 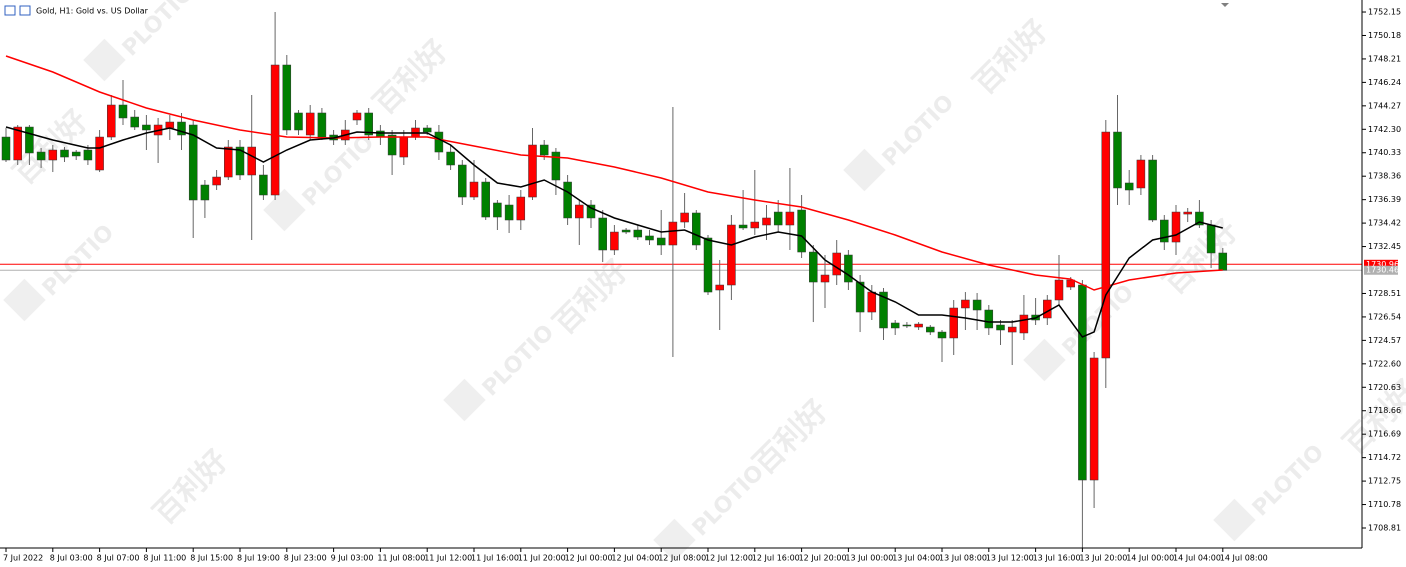 What do you see at coordinates (10, 10) in the screenshot?
I see `icon-chart` at bounding box center [10, 10].